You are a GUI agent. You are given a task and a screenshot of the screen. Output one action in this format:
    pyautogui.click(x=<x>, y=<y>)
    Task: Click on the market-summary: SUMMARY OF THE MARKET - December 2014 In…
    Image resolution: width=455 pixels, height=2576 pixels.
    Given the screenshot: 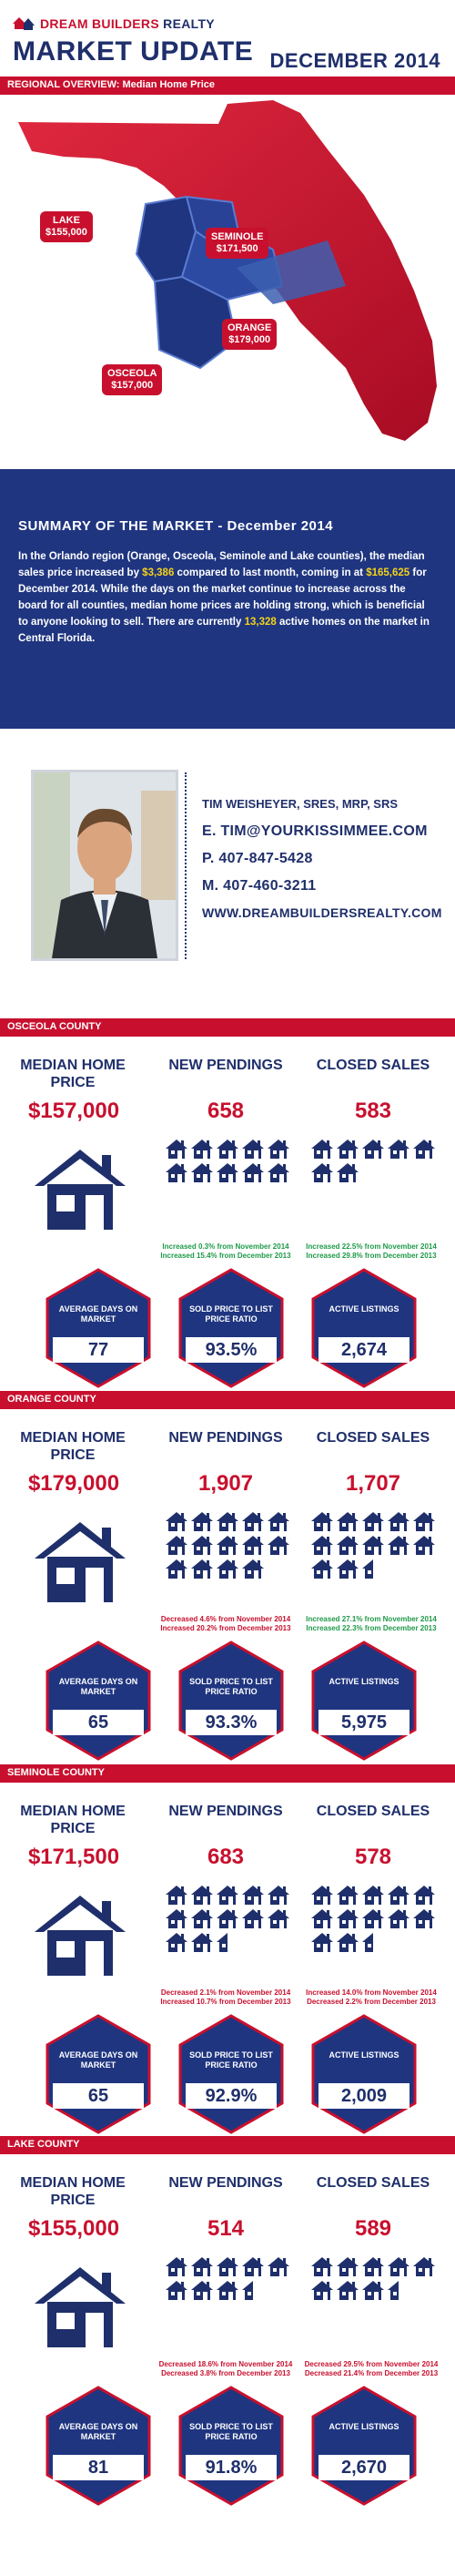 What is the action you would take?
    pyautogui.click(x=228, y=599)
    